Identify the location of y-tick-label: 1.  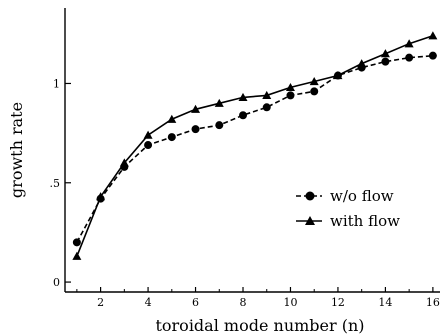
(56, 83).